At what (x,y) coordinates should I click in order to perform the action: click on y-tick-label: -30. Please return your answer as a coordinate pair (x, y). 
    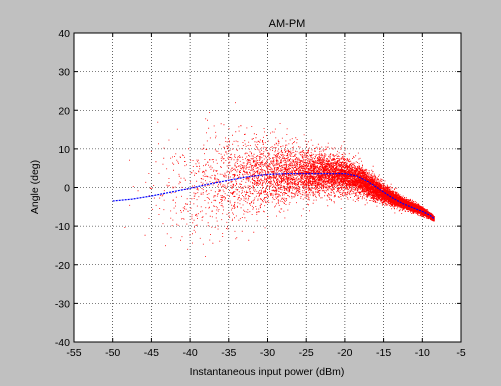
    Looking at the image, I should click on (62, 304).